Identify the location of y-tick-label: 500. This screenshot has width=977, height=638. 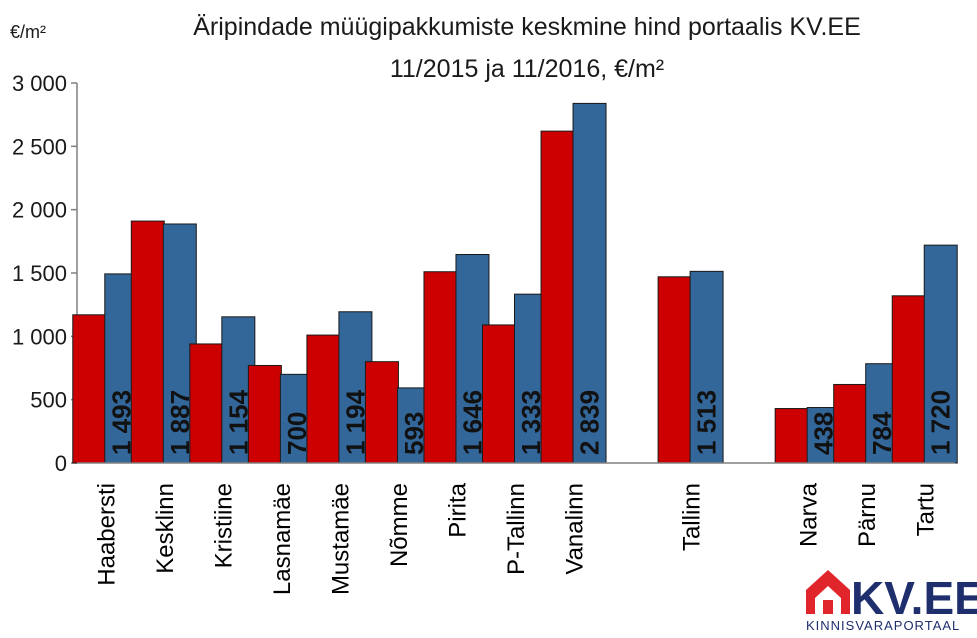
(48, 400).